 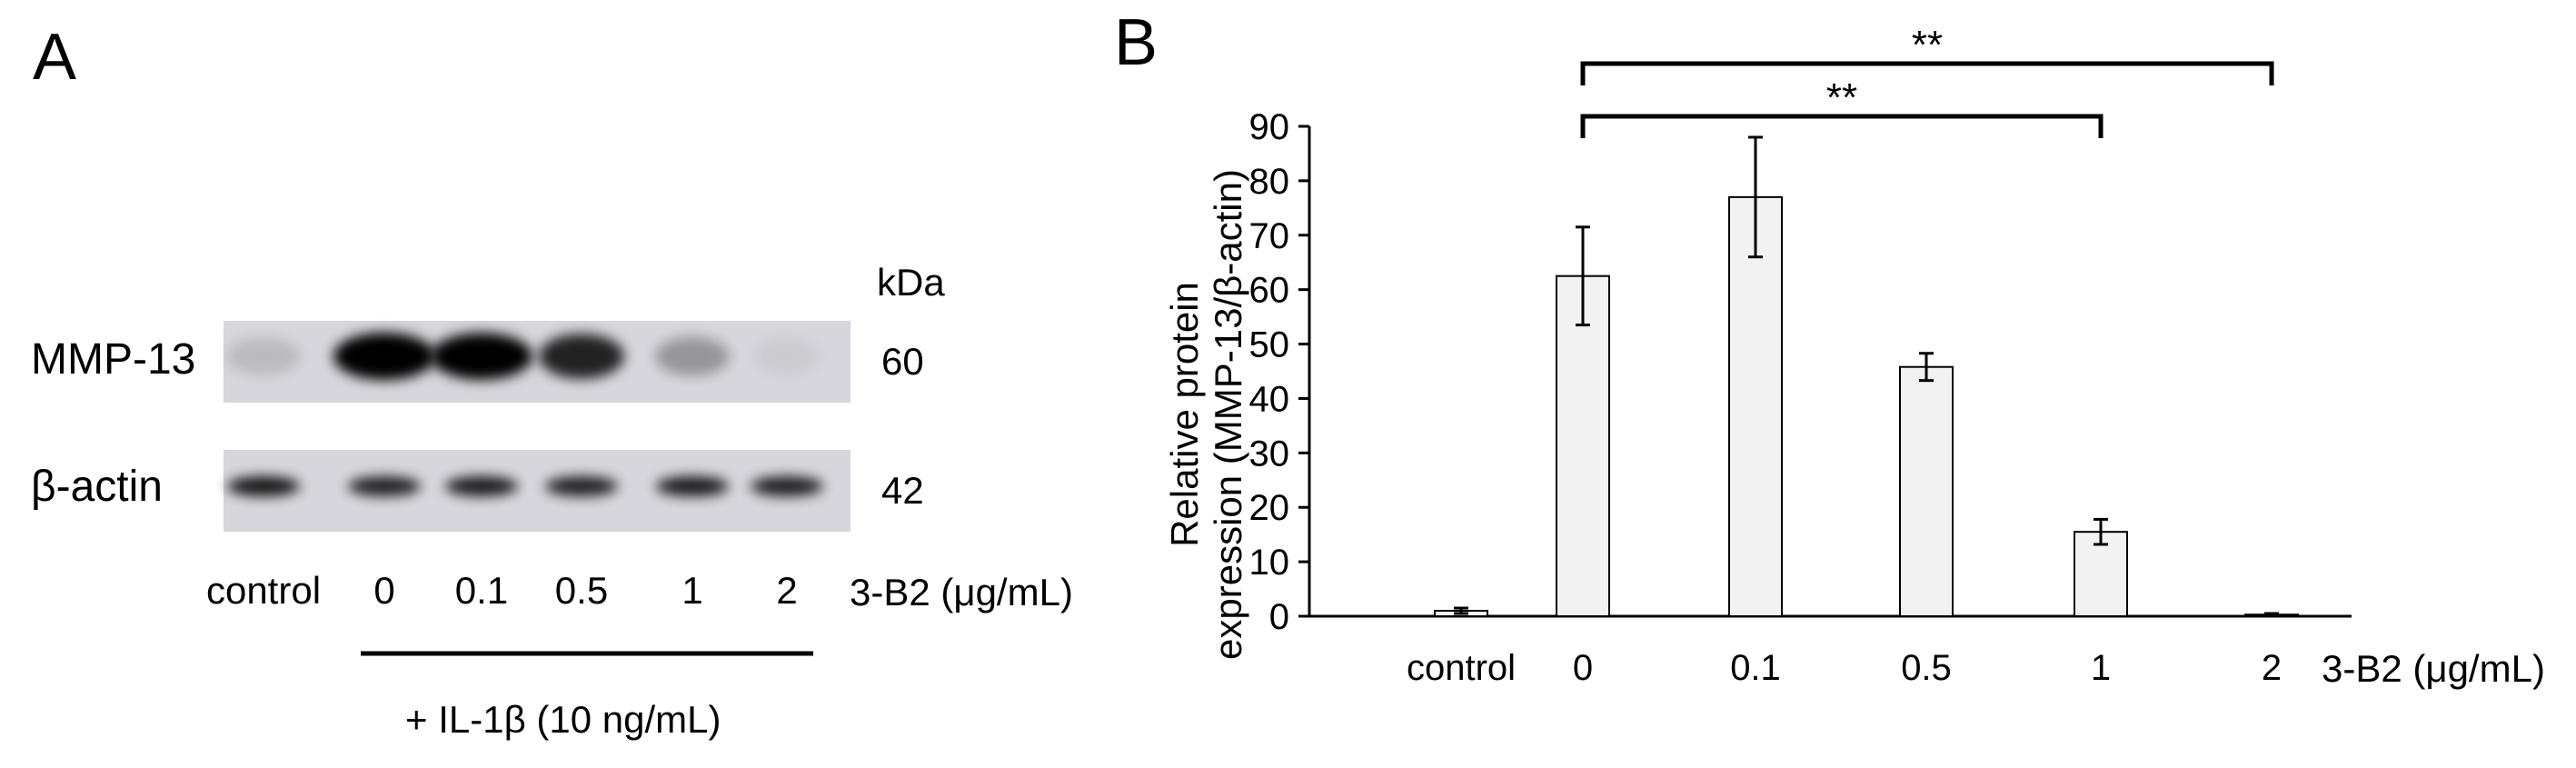 What do you see at coordinates (911, 282) in the screenshot?
I see `kda-label: kDa` at bounding box center [911, 282].